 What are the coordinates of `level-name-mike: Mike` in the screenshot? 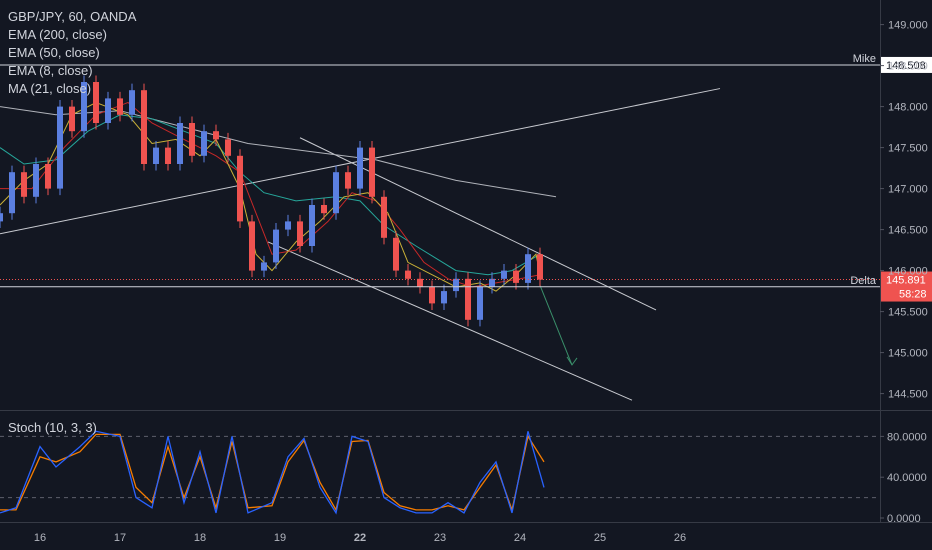 It's located at (864, 59).